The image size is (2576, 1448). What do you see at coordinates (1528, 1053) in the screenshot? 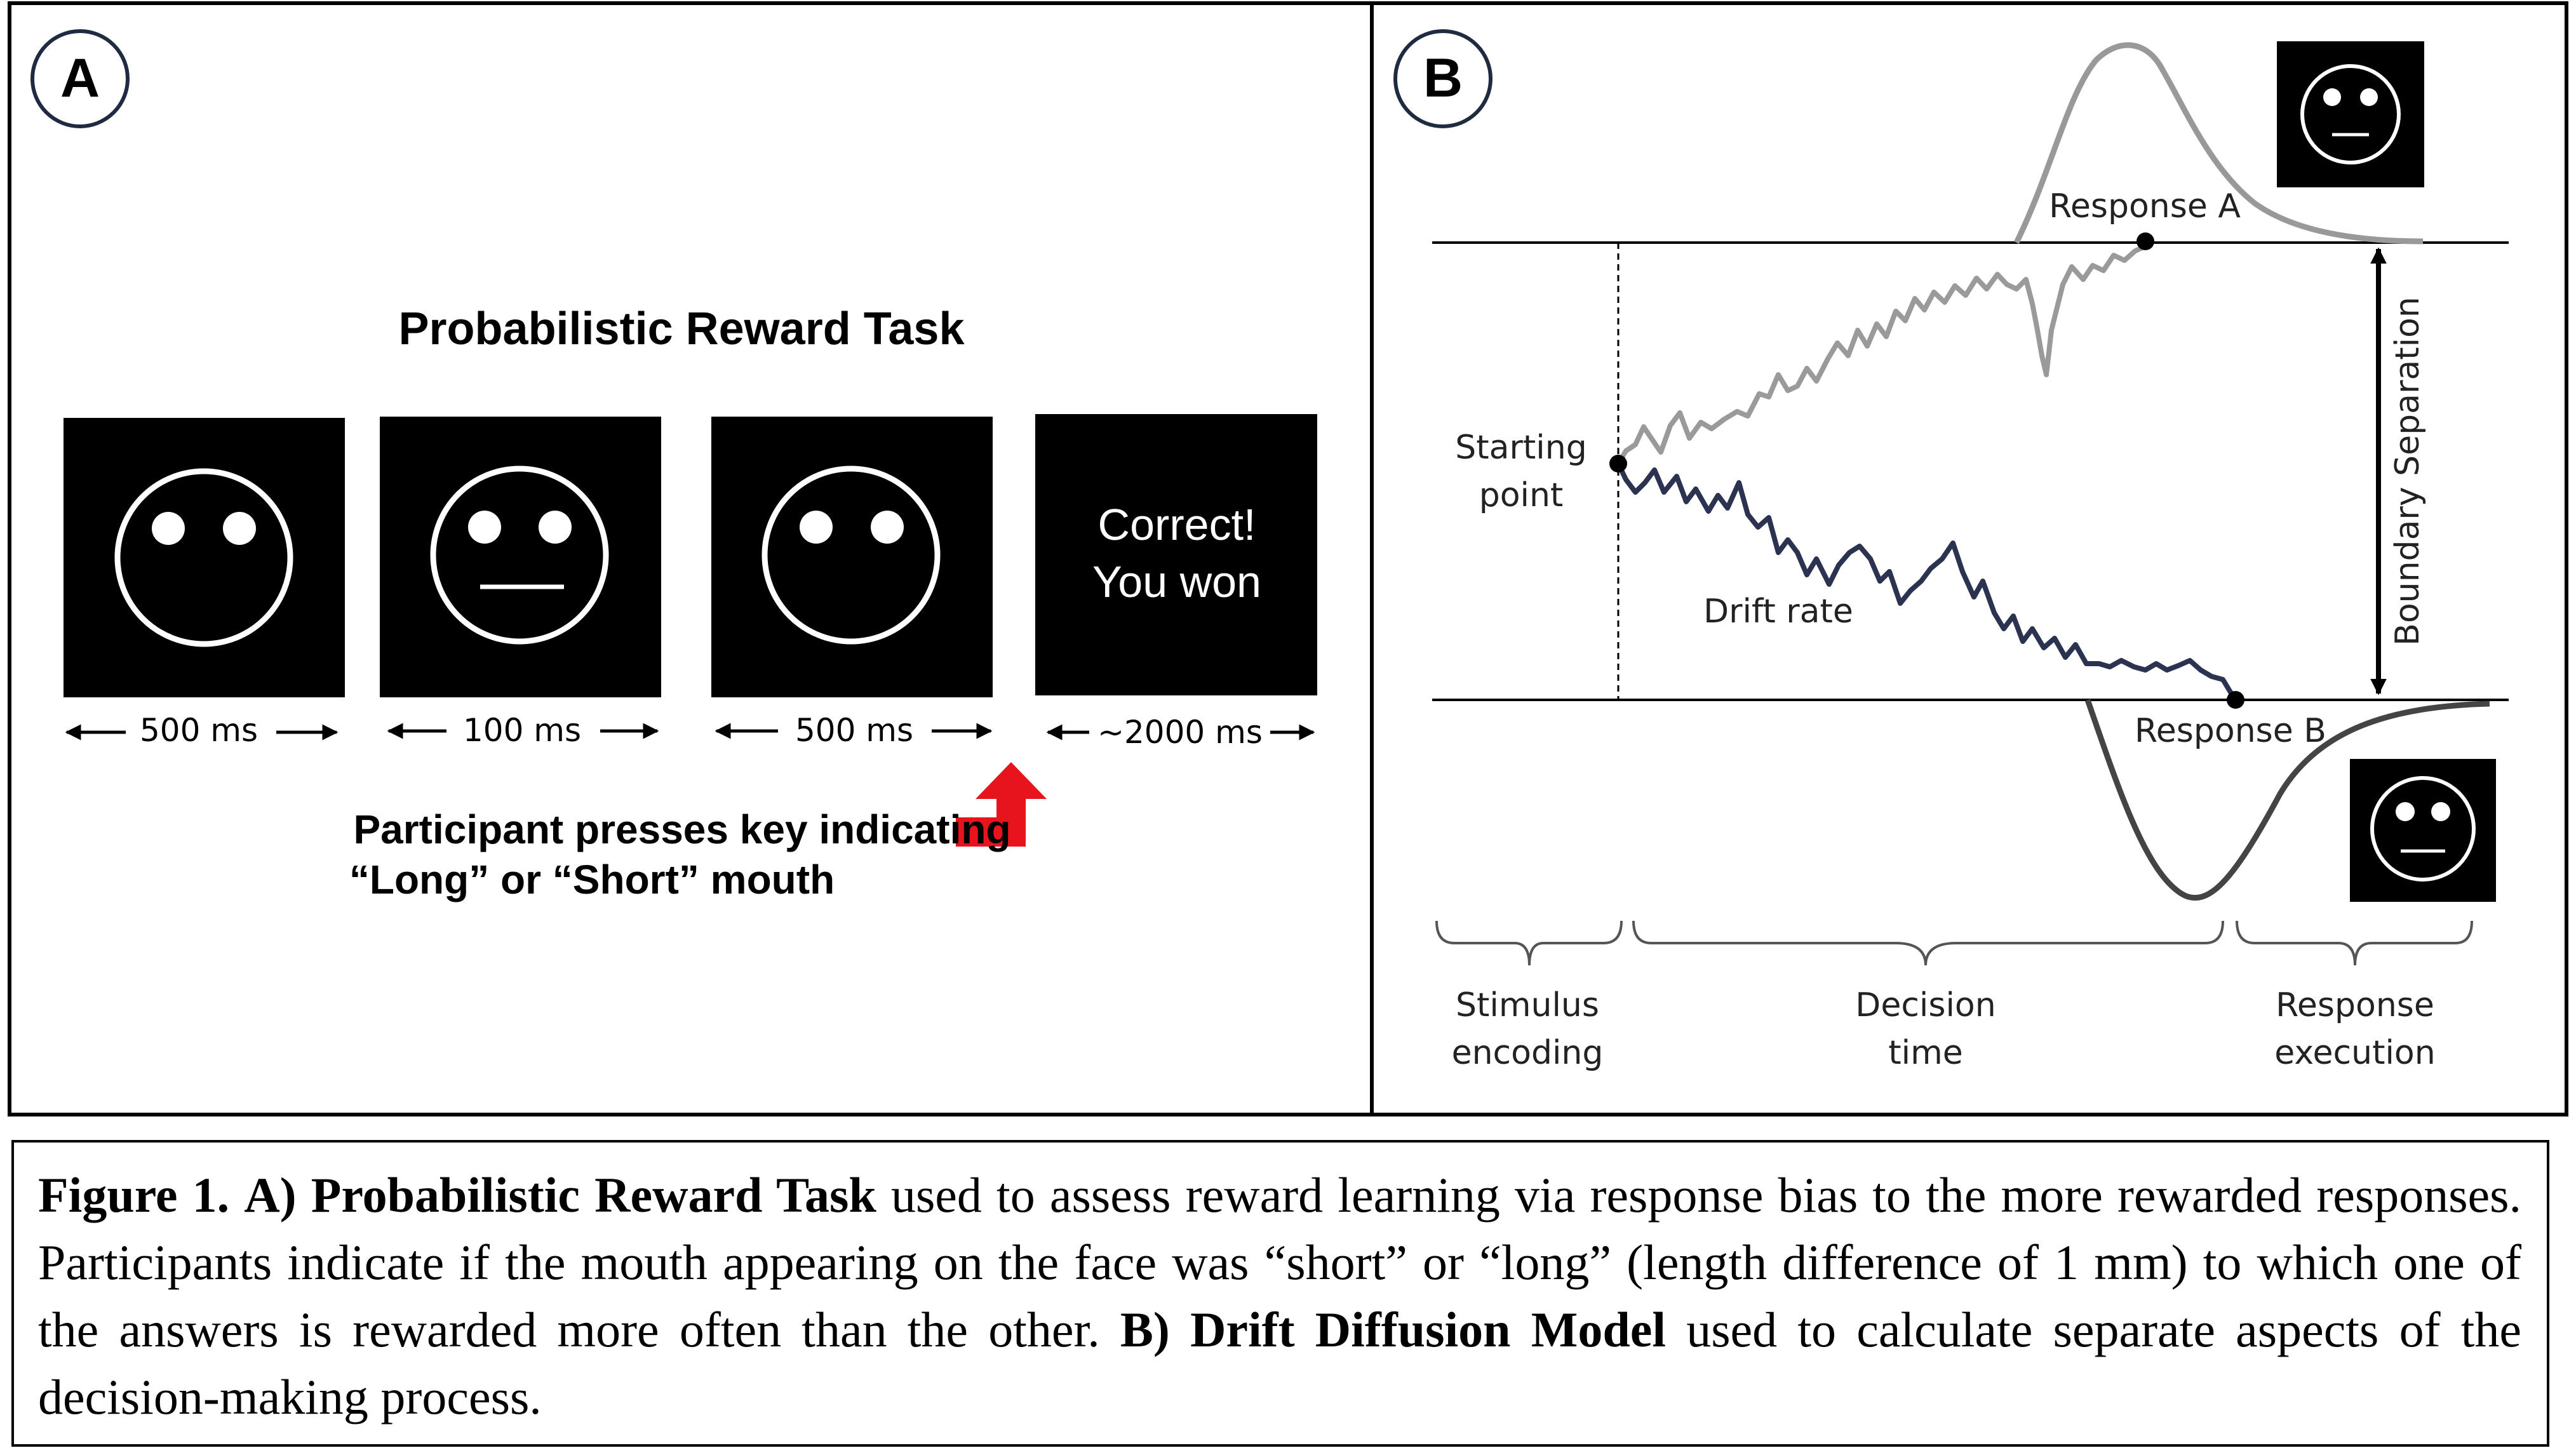
I see `phase-1-label-2: encoding` at bounding box center [1528, 1053].